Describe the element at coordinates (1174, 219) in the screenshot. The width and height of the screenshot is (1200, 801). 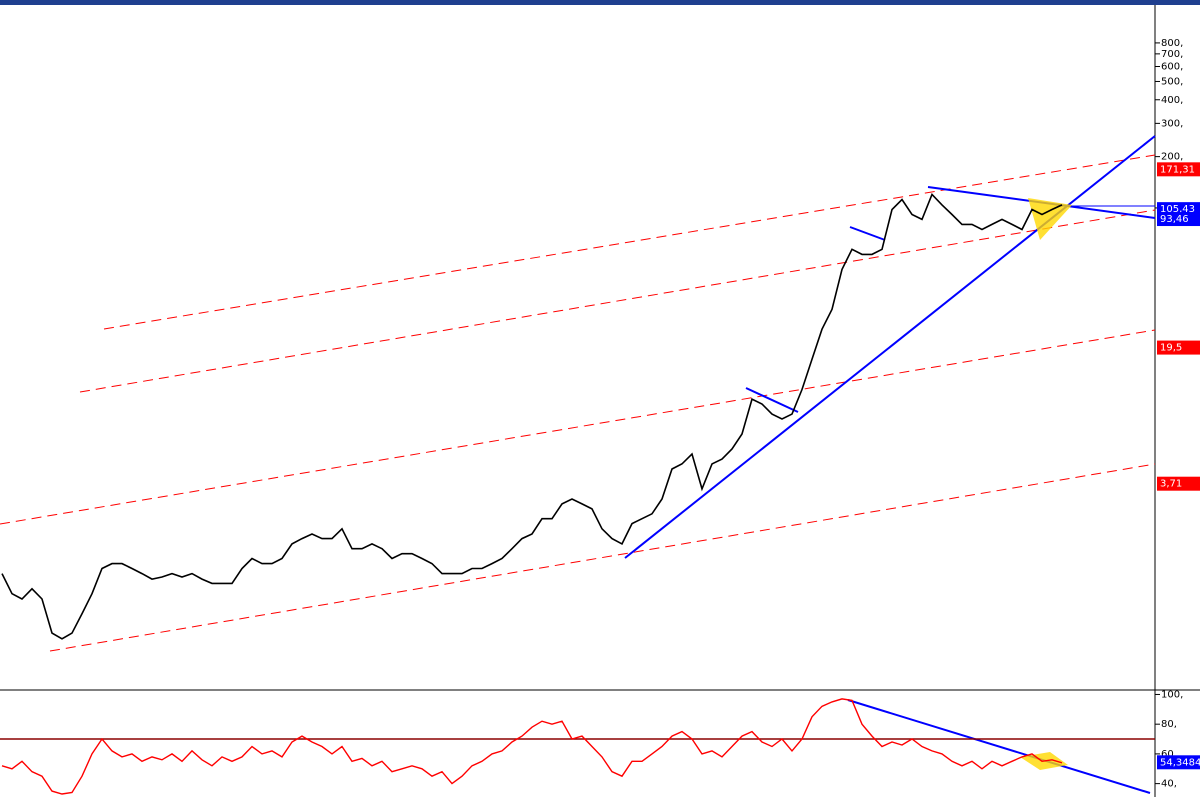
I see `price-tag-label: 93,46` at that location.